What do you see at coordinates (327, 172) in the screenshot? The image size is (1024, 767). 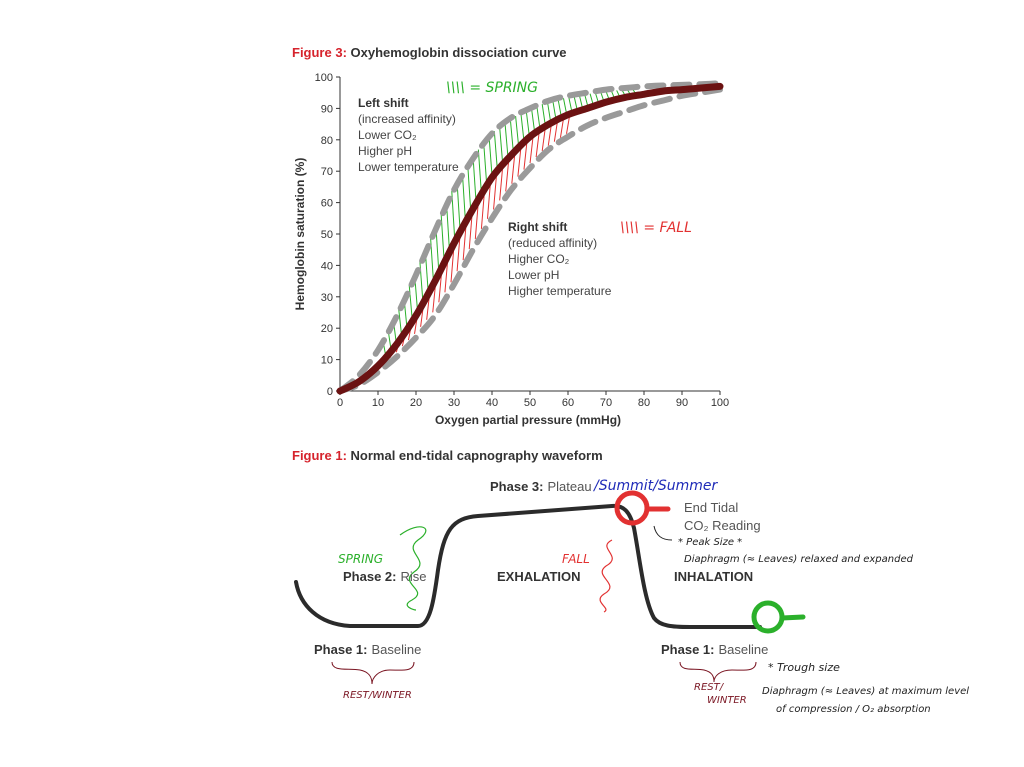 I see `y-tick-label: 70` at bounding box center [327, 172].